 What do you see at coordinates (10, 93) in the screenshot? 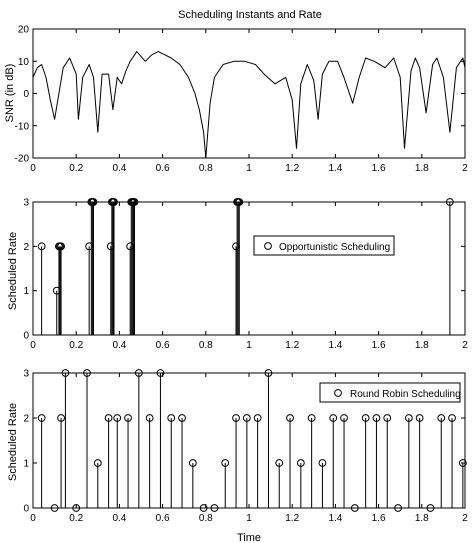
I see `y-axis-label: SNR (in dB)` at bounding box center [10, 93].